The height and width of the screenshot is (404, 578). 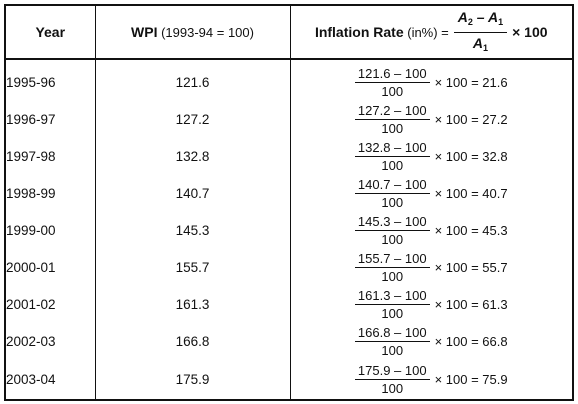 I want to click on wpi-cell: 145.3, so click(x=192, y=230).